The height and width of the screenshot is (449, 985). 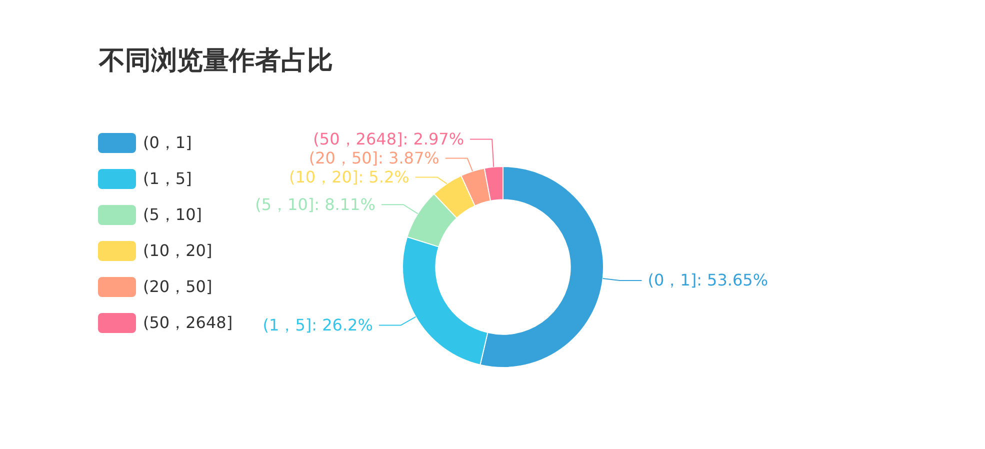 I want to click on legend-label: (20，50], so click(x=177, y=286).